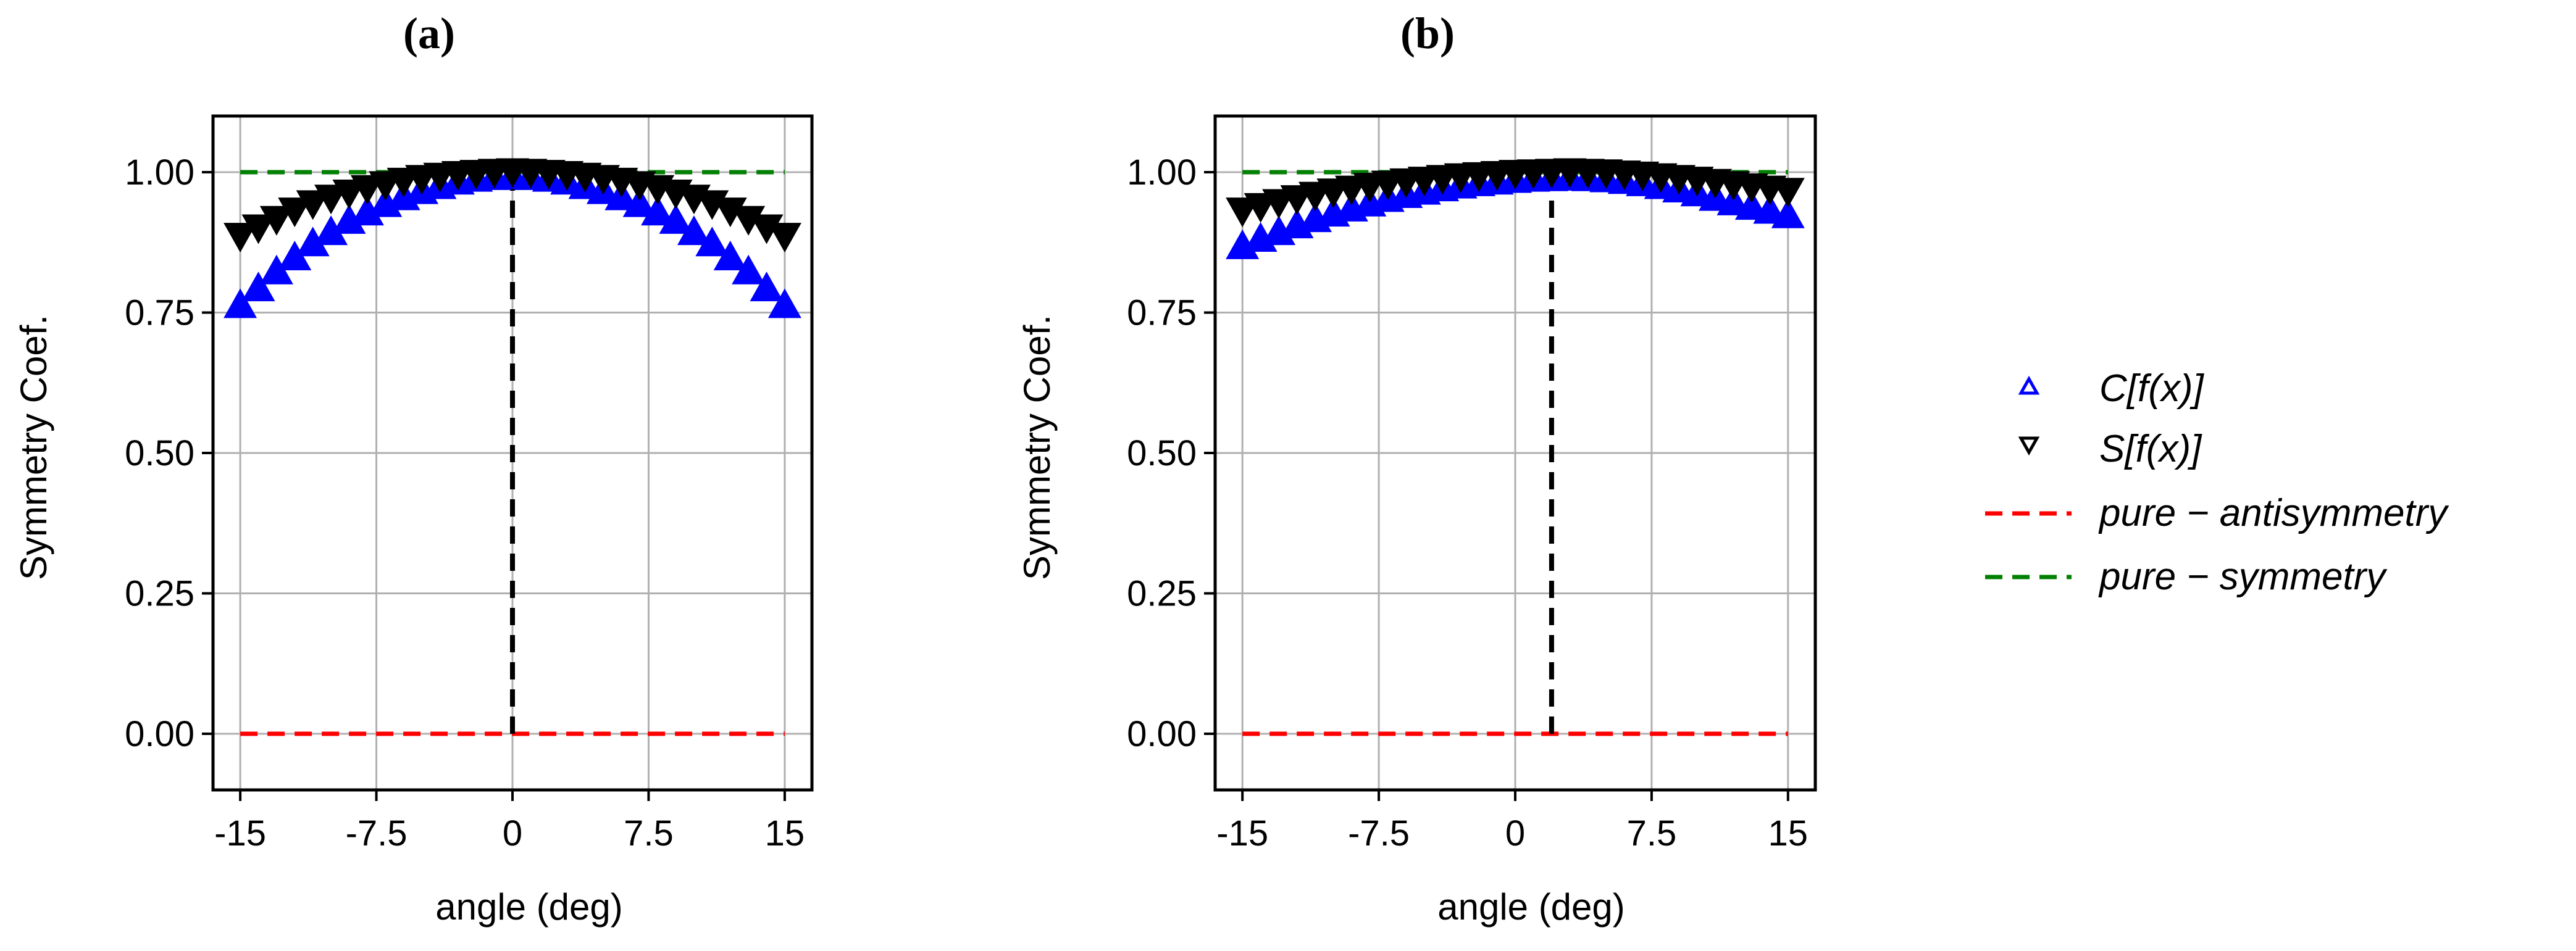  Describe the element at coordinates (2273, 513) in the screenshot. I see `legend-label-antisymmetry: pure − antisymmetry` at that location.